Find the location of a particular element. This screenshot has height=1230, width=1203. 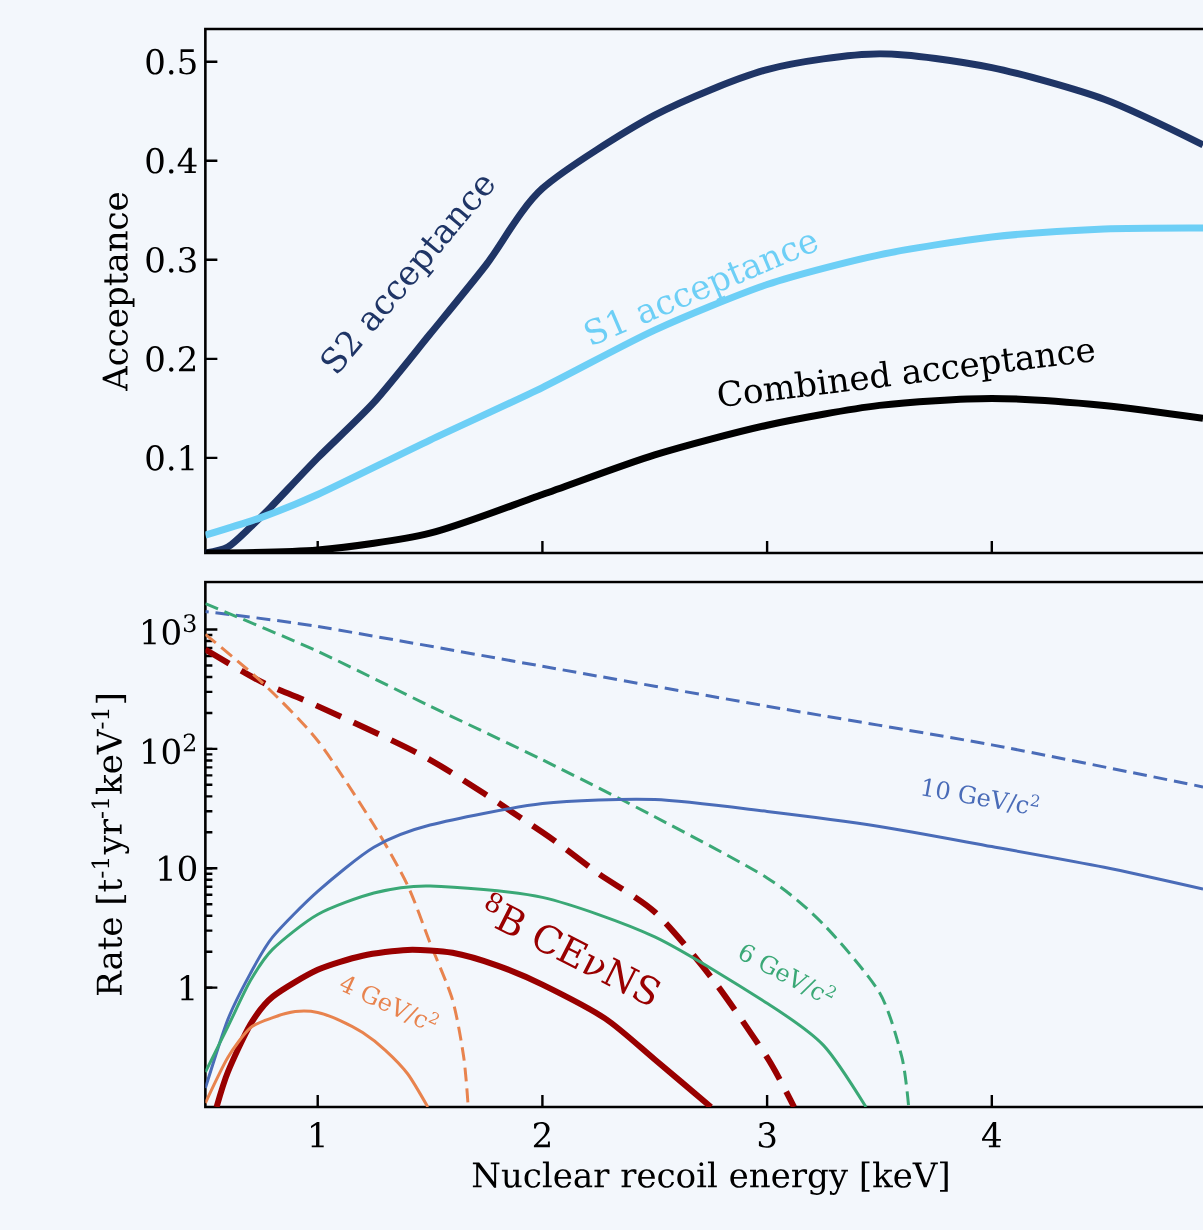

y-tick-label: 10$^{3}$ is located at coordinates (169, 629).